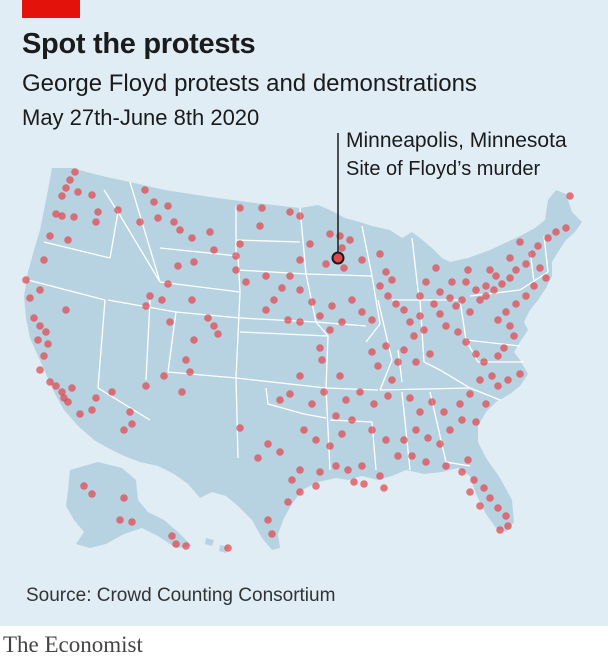  I want to click on minneapolis-marker, so click(338, 258).